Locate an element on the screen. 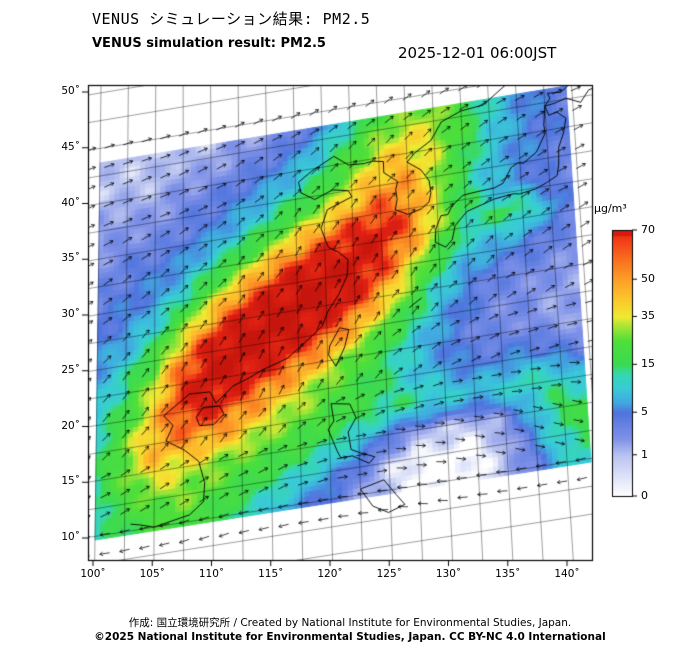 The width and height of the screenshot is (700, 649). x-axis-label: 115˚ is located at coordinates (271, 574).